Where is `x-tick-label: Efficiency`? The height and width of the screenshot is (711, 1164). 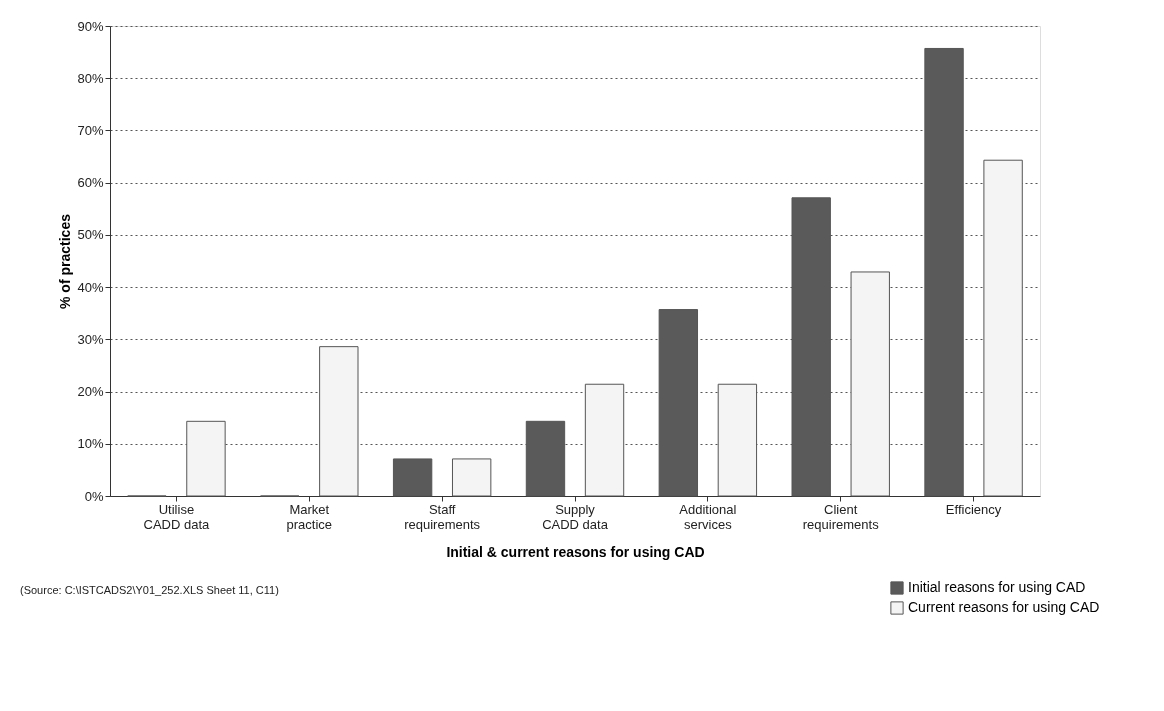 x-tick-label: Efficiency is located at coordinates (973, 509).